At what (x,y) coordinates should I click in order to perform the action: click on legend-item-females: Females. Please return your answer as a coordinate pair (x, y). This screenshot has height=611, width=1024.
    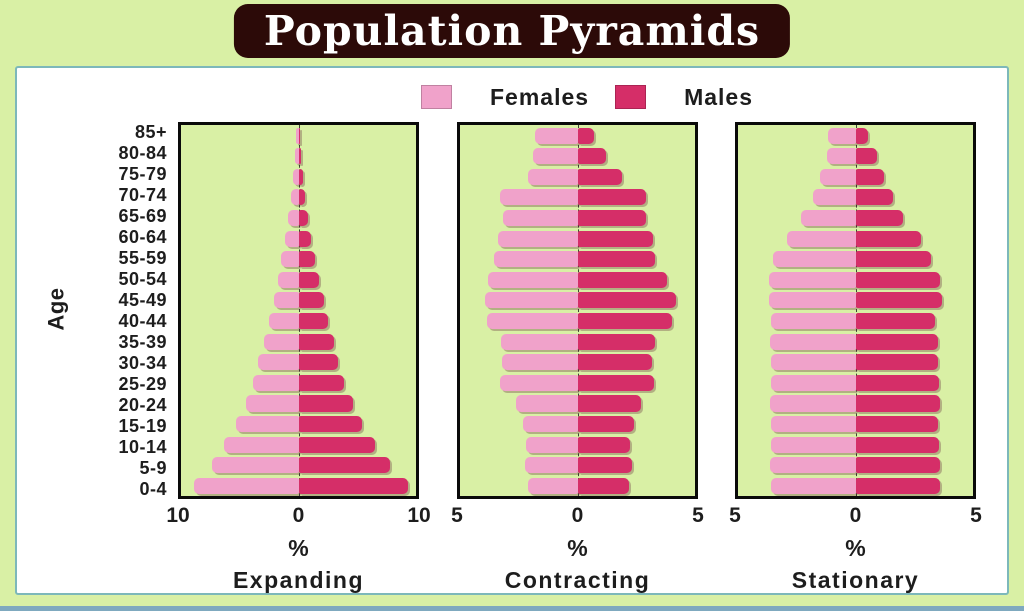
    Looking at the image, I should click on (505, 97).